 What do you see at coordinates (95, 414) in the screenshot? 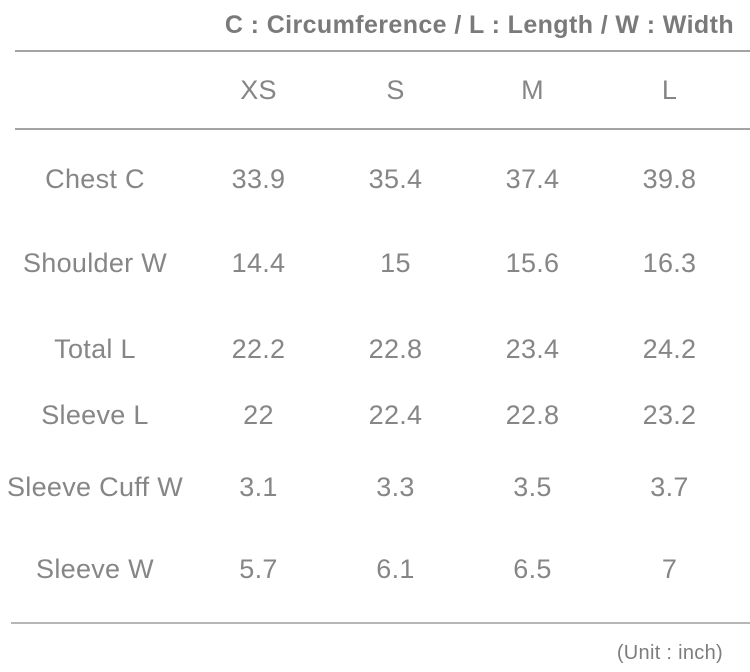
I see `row-label: Sleeve L` at bounding box center [95, 414].